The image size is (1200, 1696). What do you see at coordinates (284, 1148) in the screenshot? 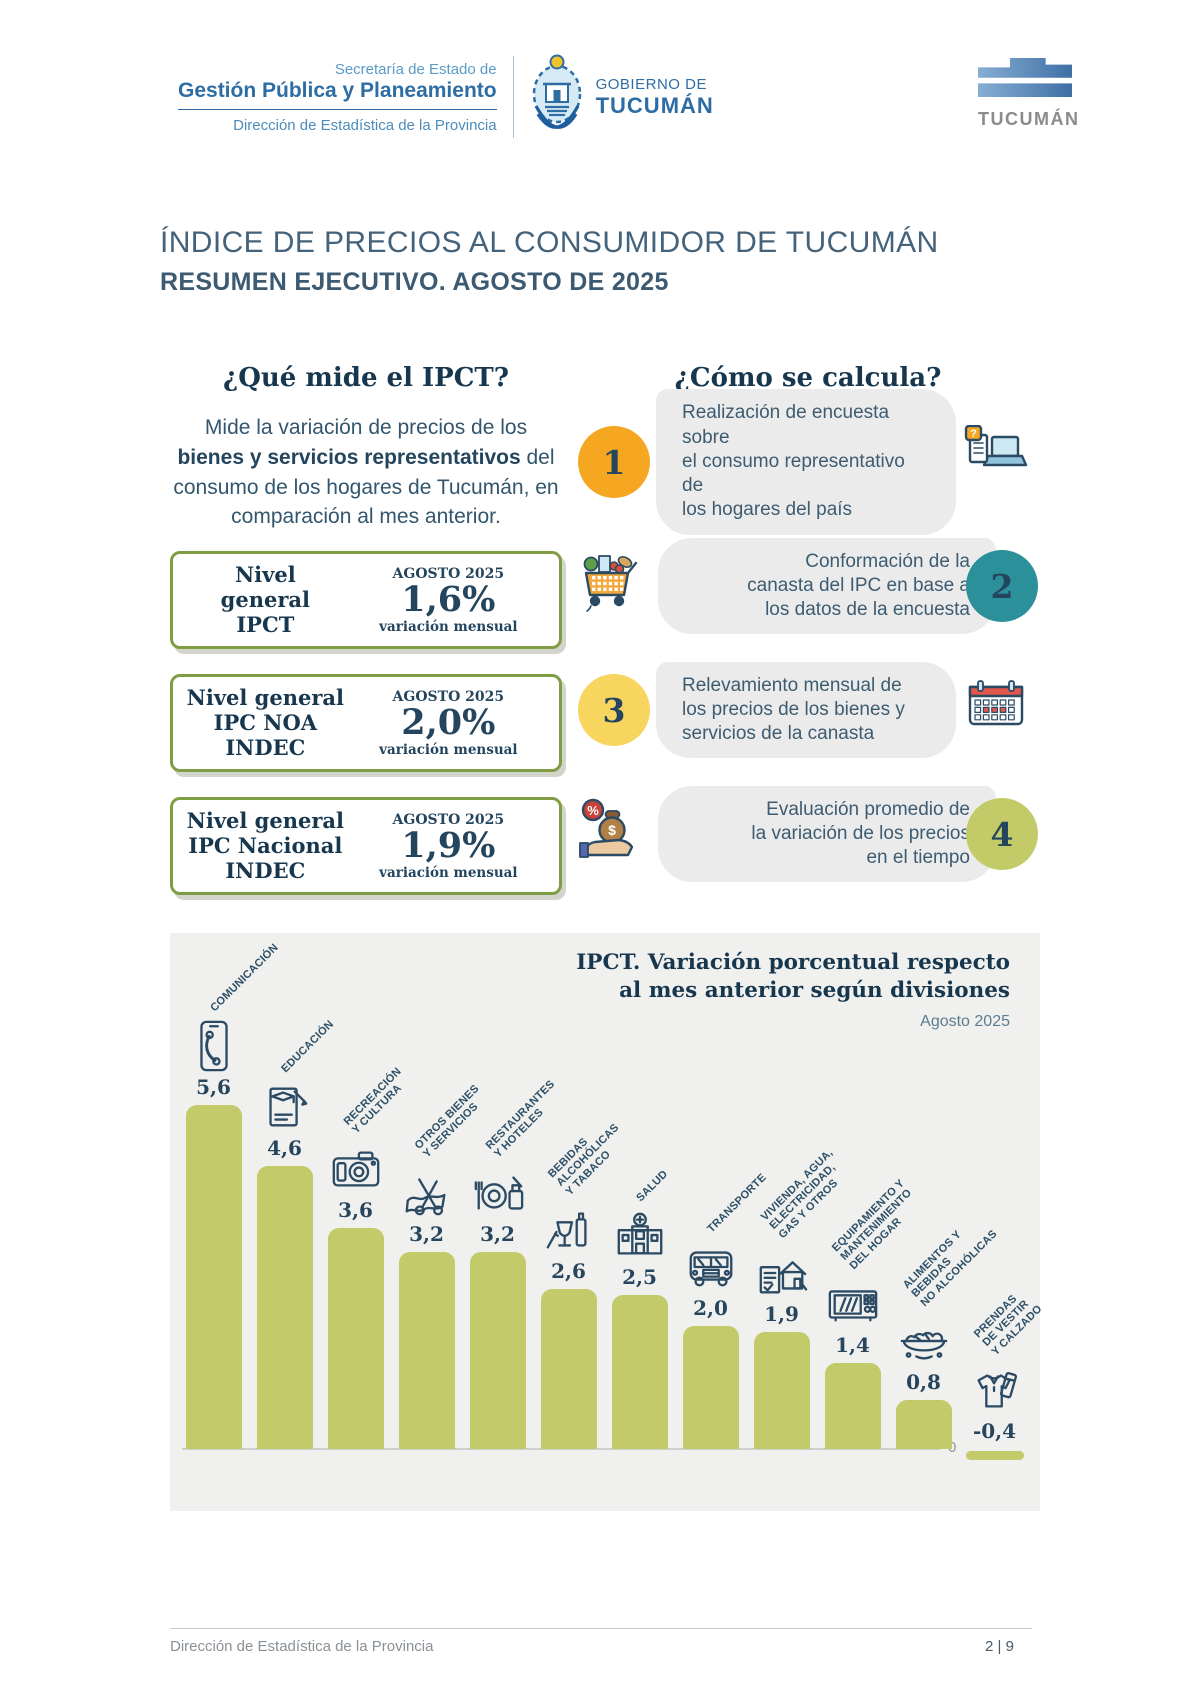
I see `chart-bar-value: 4,6` at bounding box center [284, 1148].